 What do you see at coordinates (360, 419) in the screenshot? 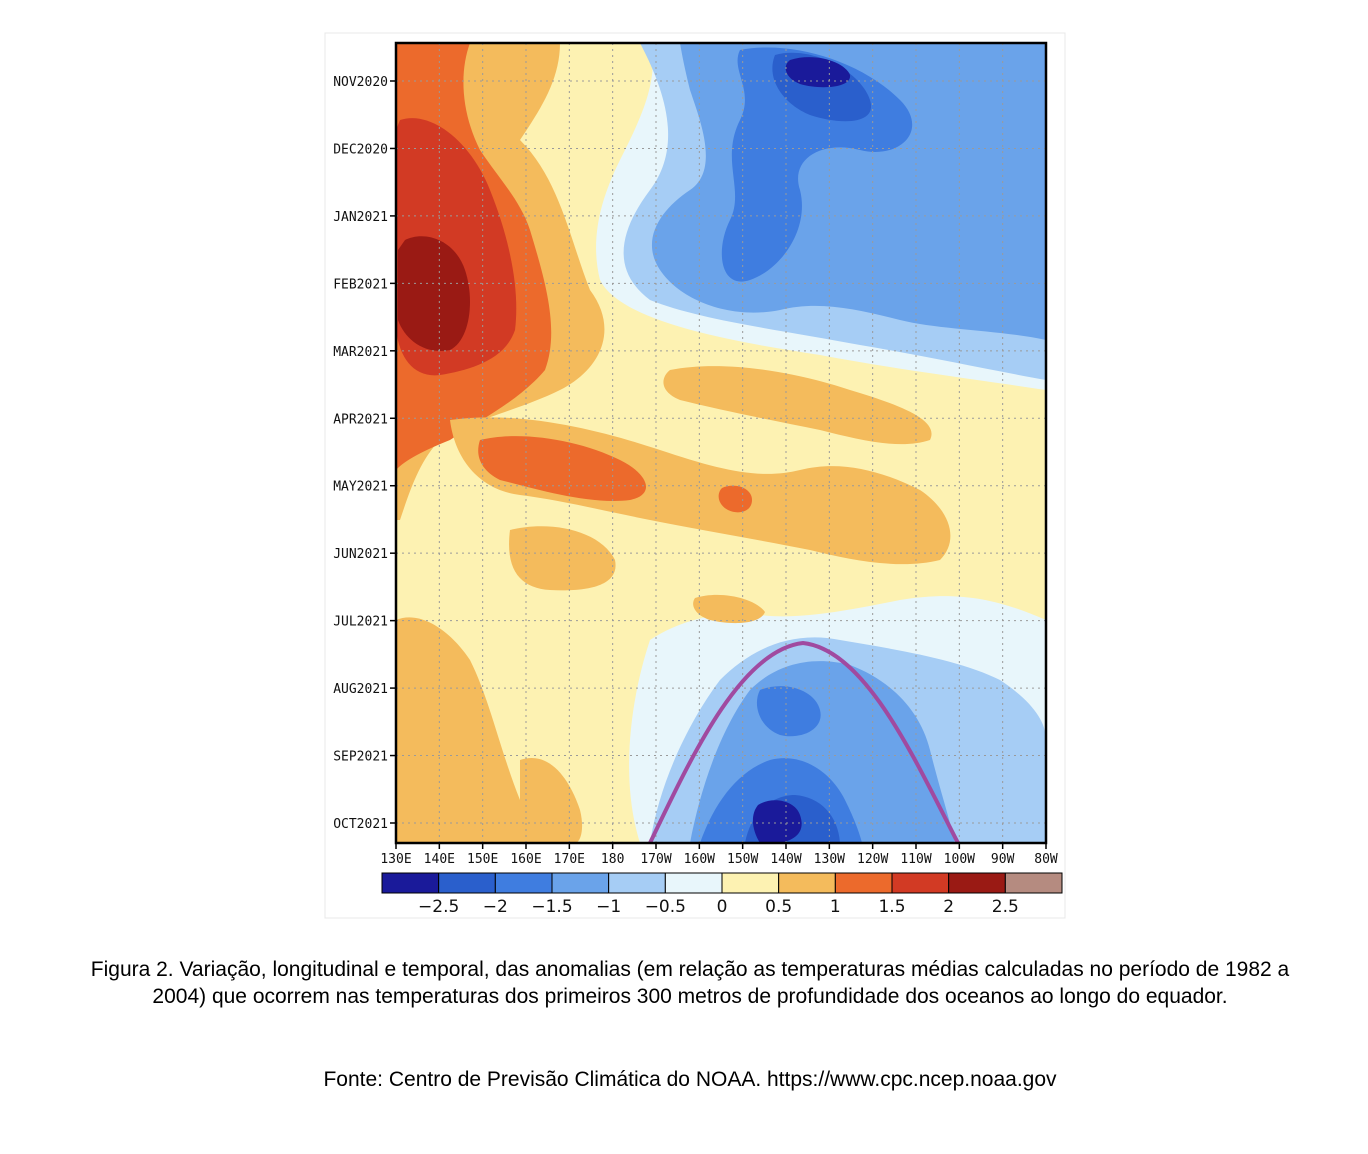
I see `y-tick-label: APR2021` at bounding box center [360, 419].